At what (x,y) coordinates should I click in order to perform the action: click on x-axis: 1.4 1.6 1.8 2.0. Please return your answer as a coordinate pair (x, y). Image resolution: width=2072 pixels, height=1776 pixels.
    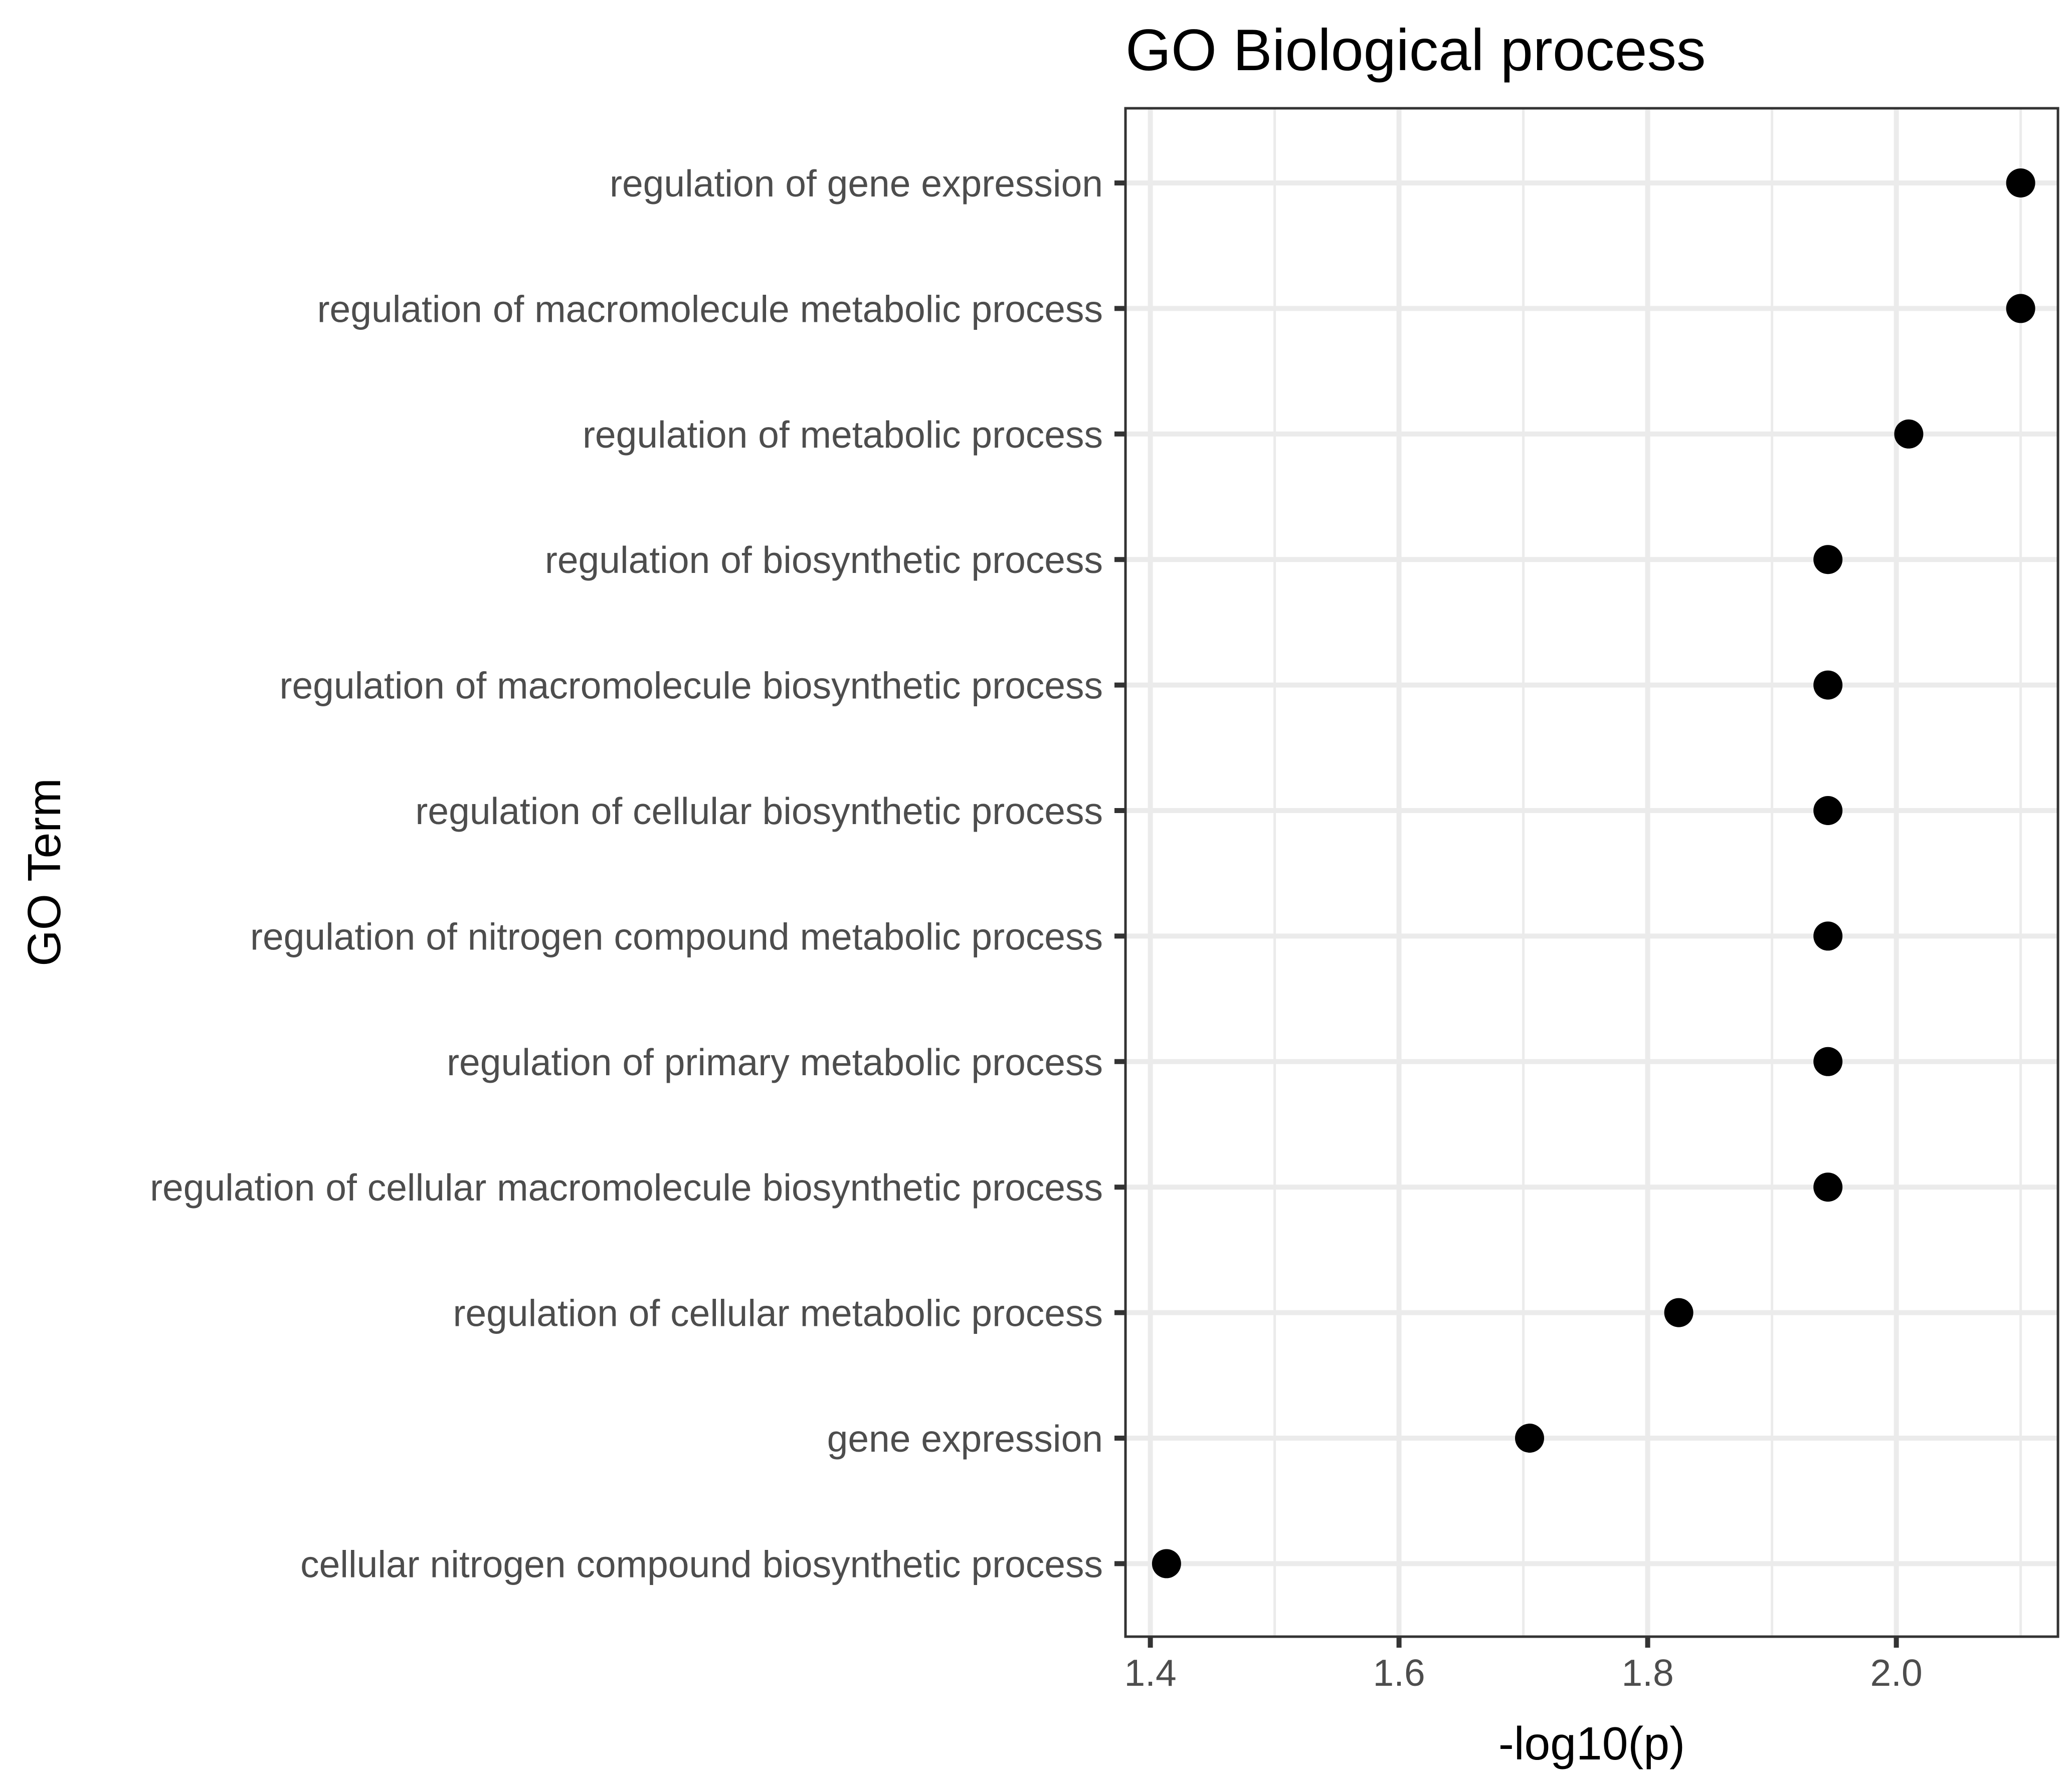
    Looking at the image, I should click on (1523, 1665).